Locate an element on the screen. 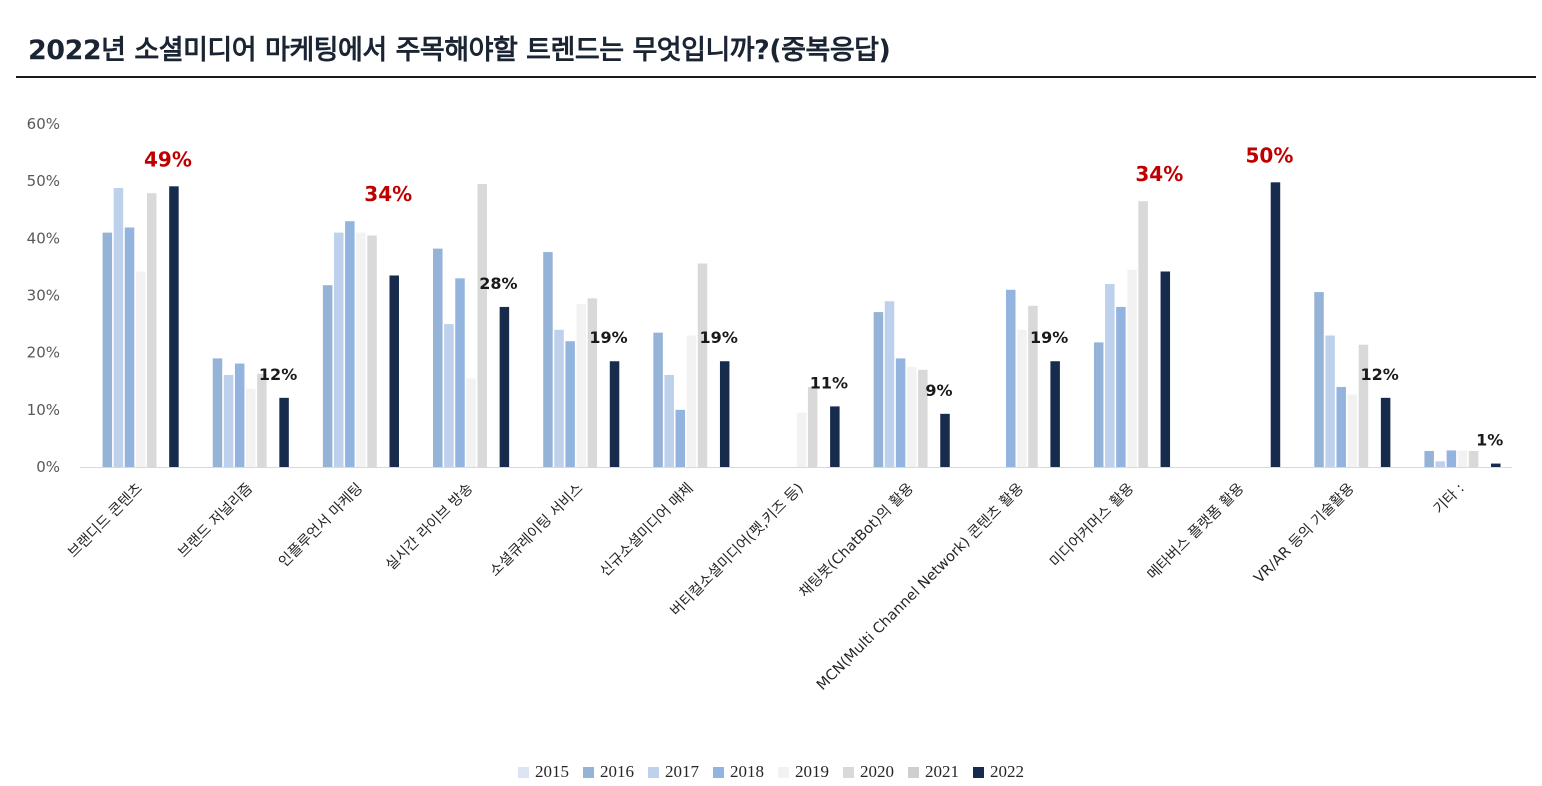 The width and height of the screenshot is (1542, 786). data-label: 9% is located at coordinates (938, 390).